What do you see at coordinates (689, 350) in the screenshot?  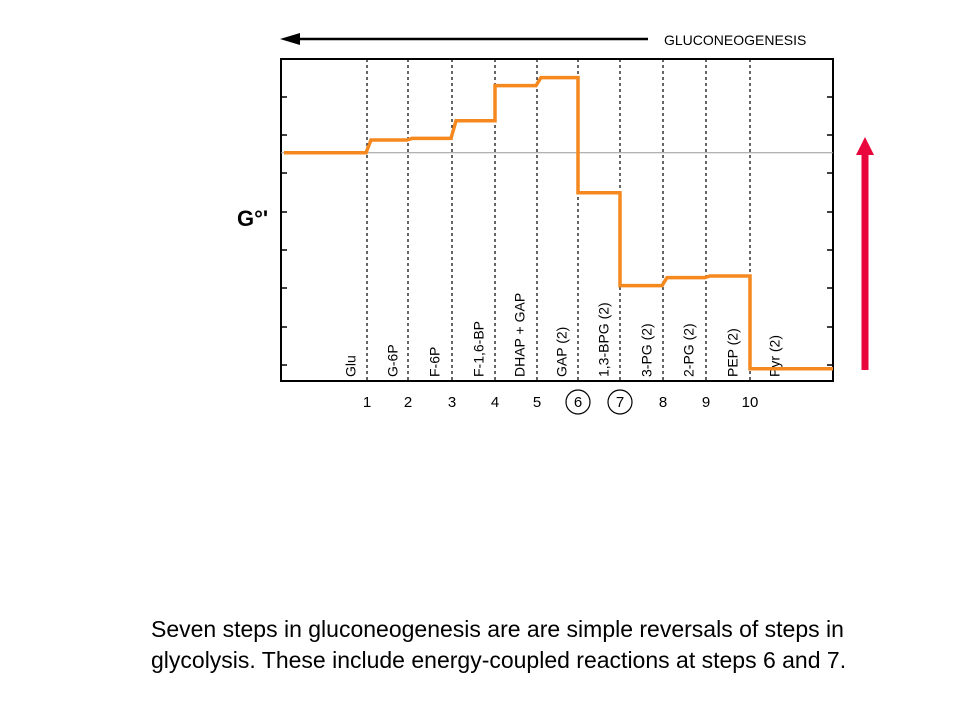 I see `species-label: 2-PG (2)` at bounding box center [689, 350].